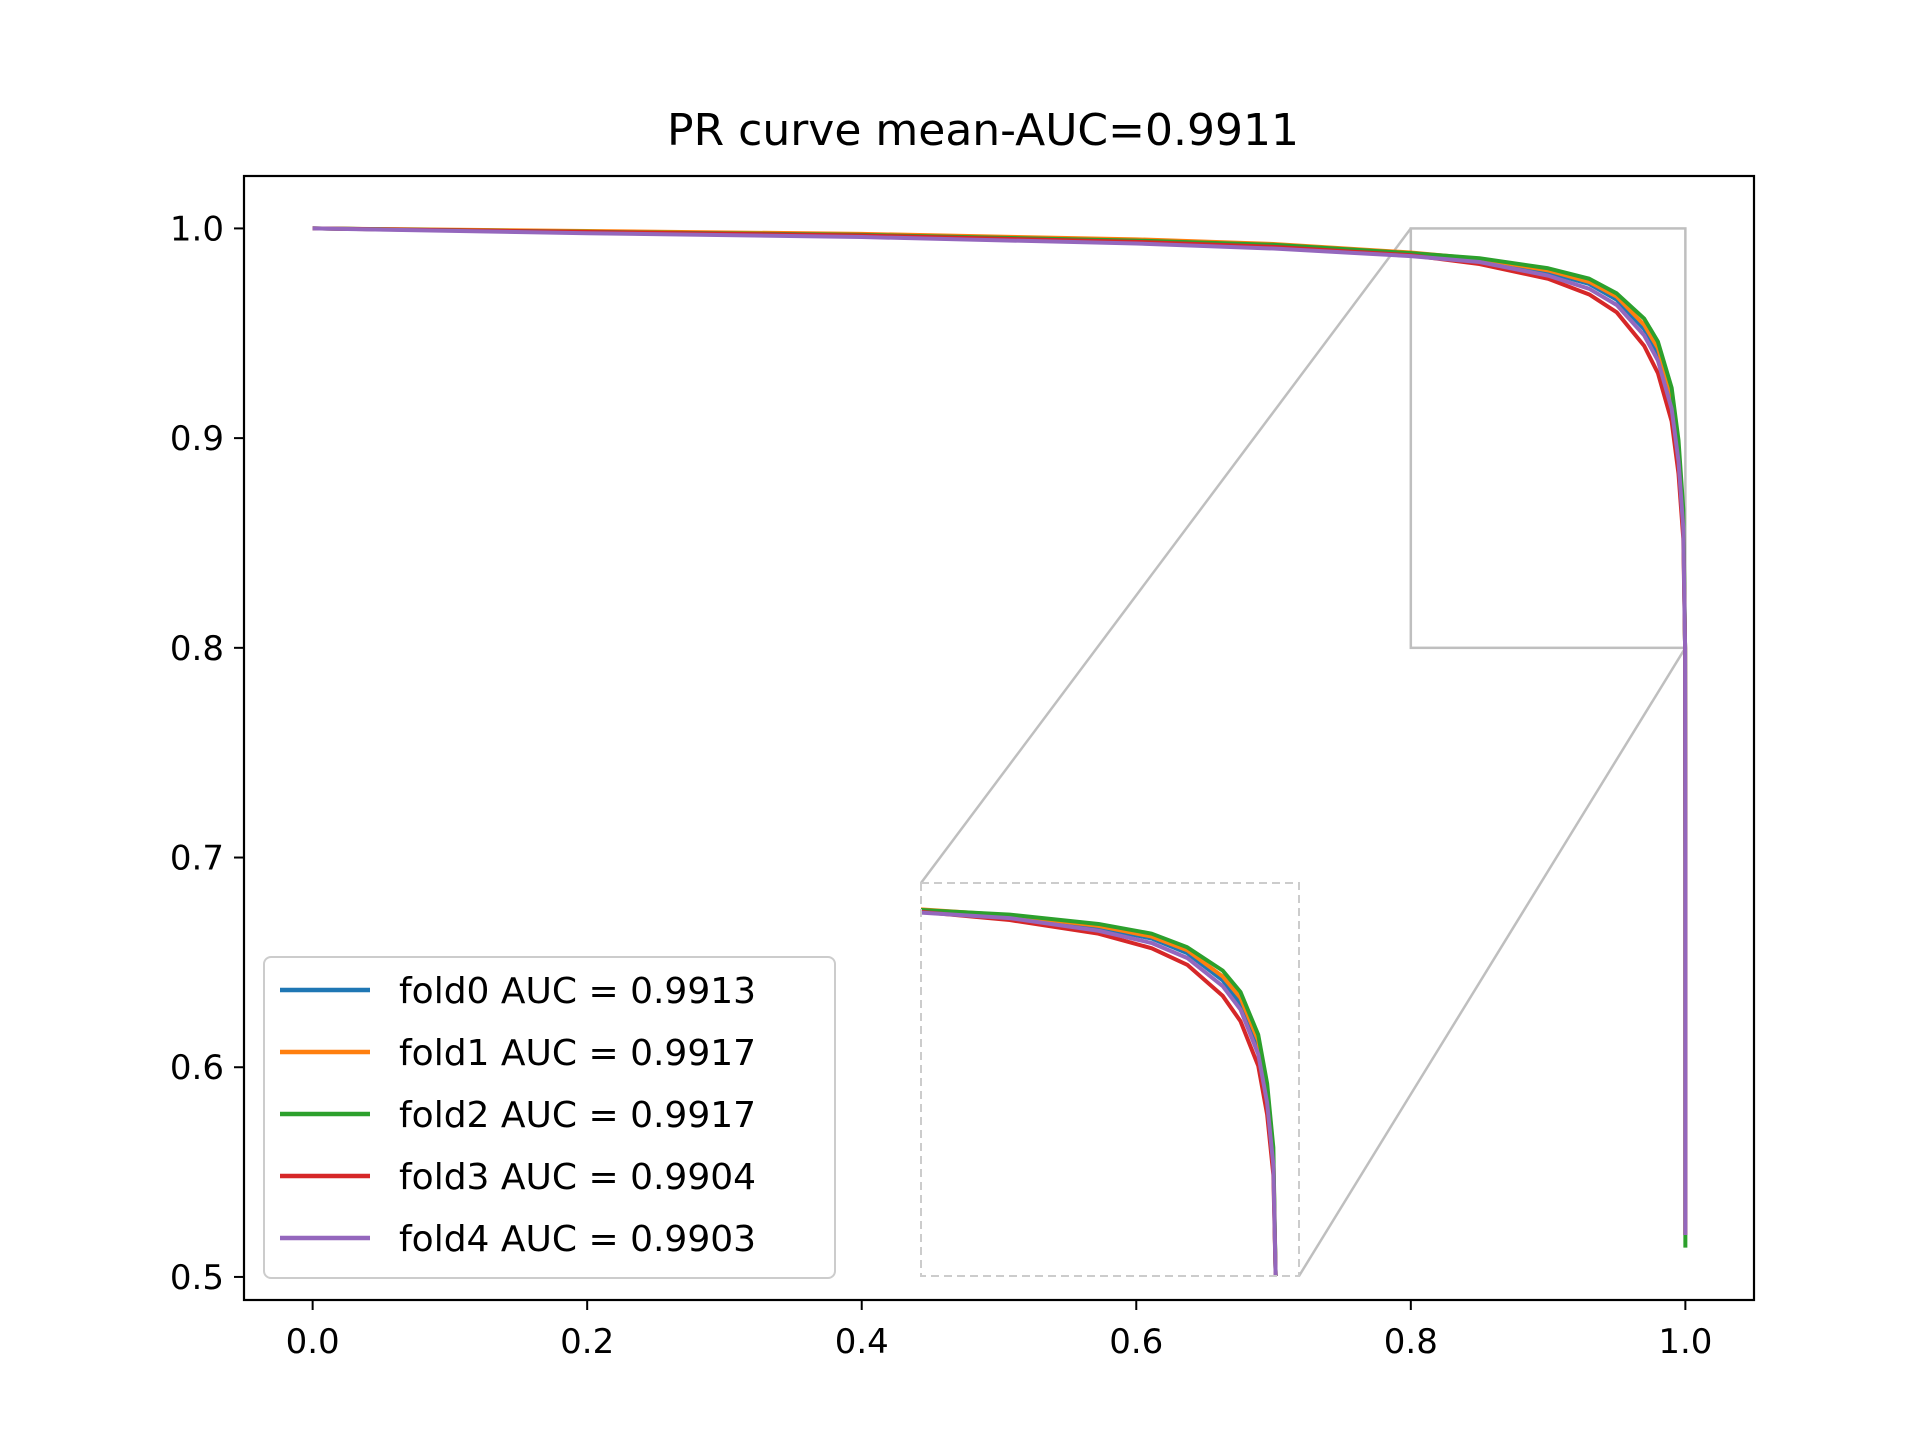  I want to click on legend-box, so click(549, 1117).